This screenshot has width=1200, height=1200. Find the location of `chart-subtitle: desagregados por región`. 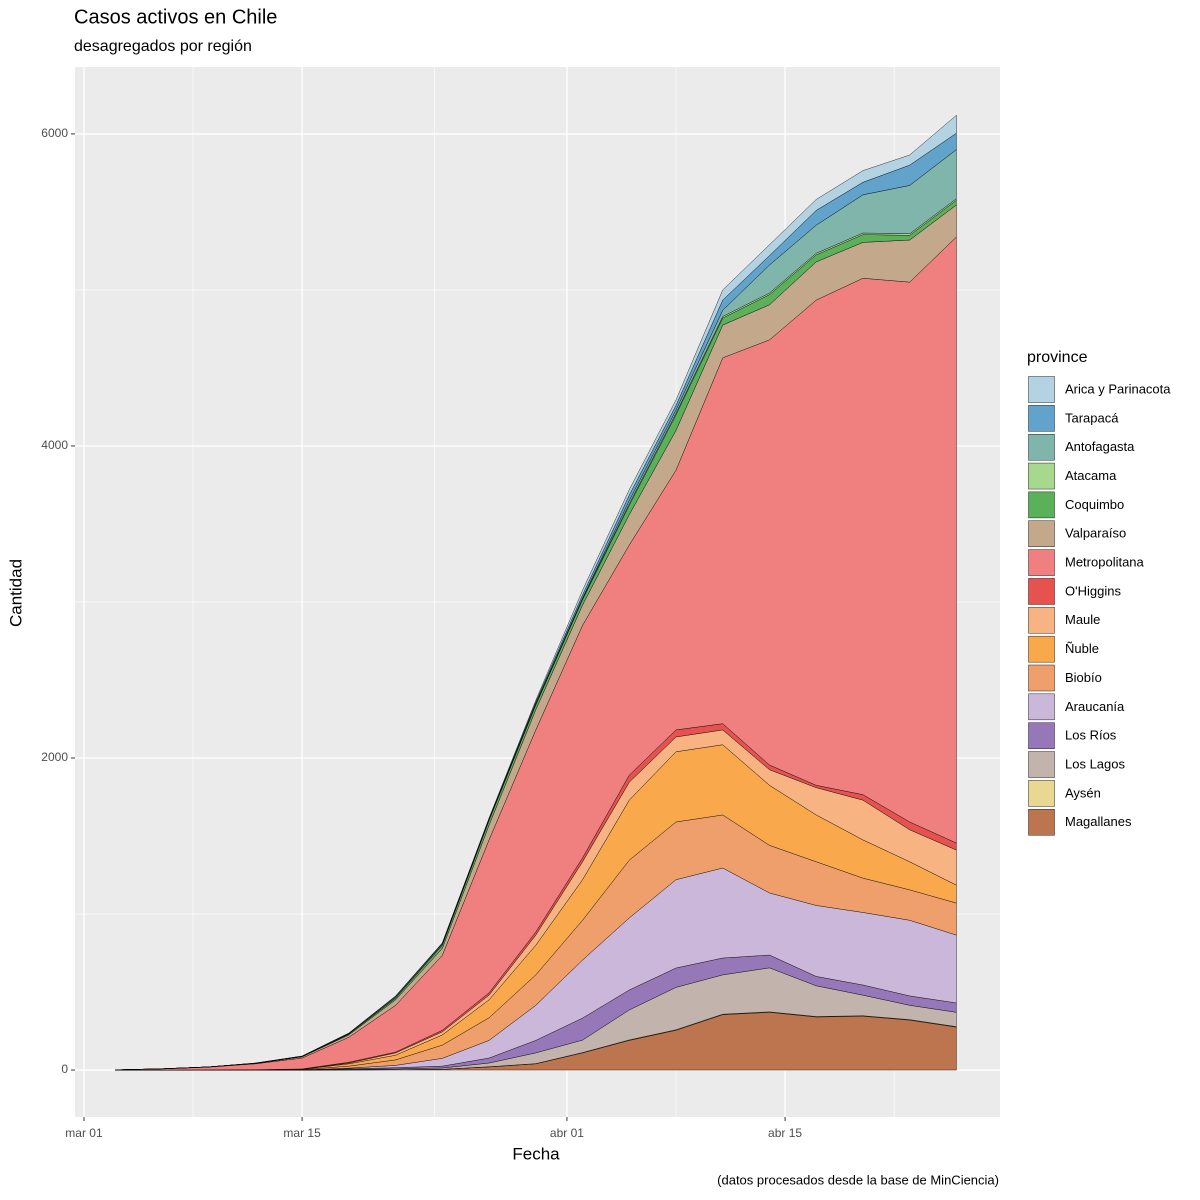

chart-subtitle: desagregados por región is located at coordinates (163, 46).